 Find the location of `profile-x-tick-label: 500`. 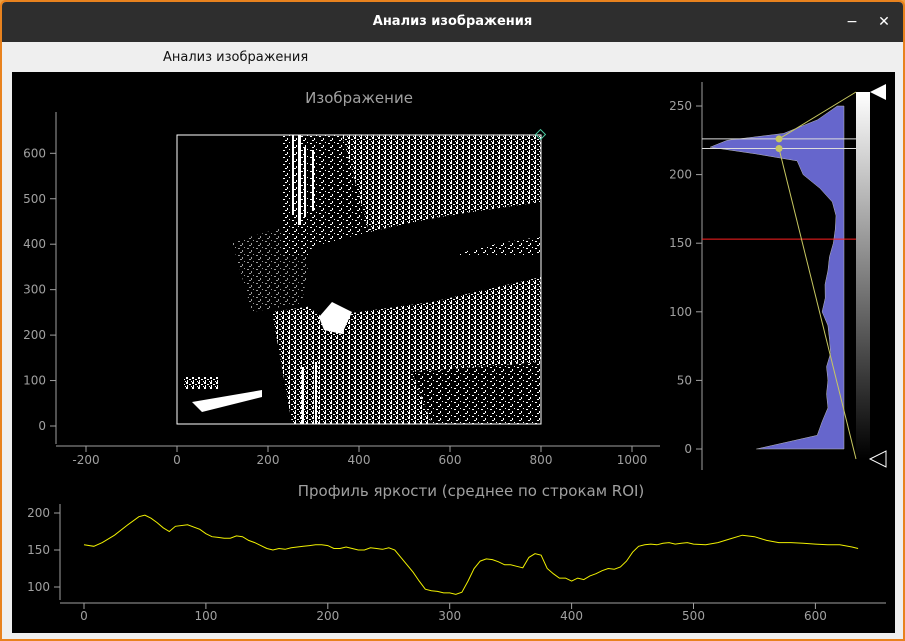

profile-x-tick-label: 500 is located at coordinates (693, 616).